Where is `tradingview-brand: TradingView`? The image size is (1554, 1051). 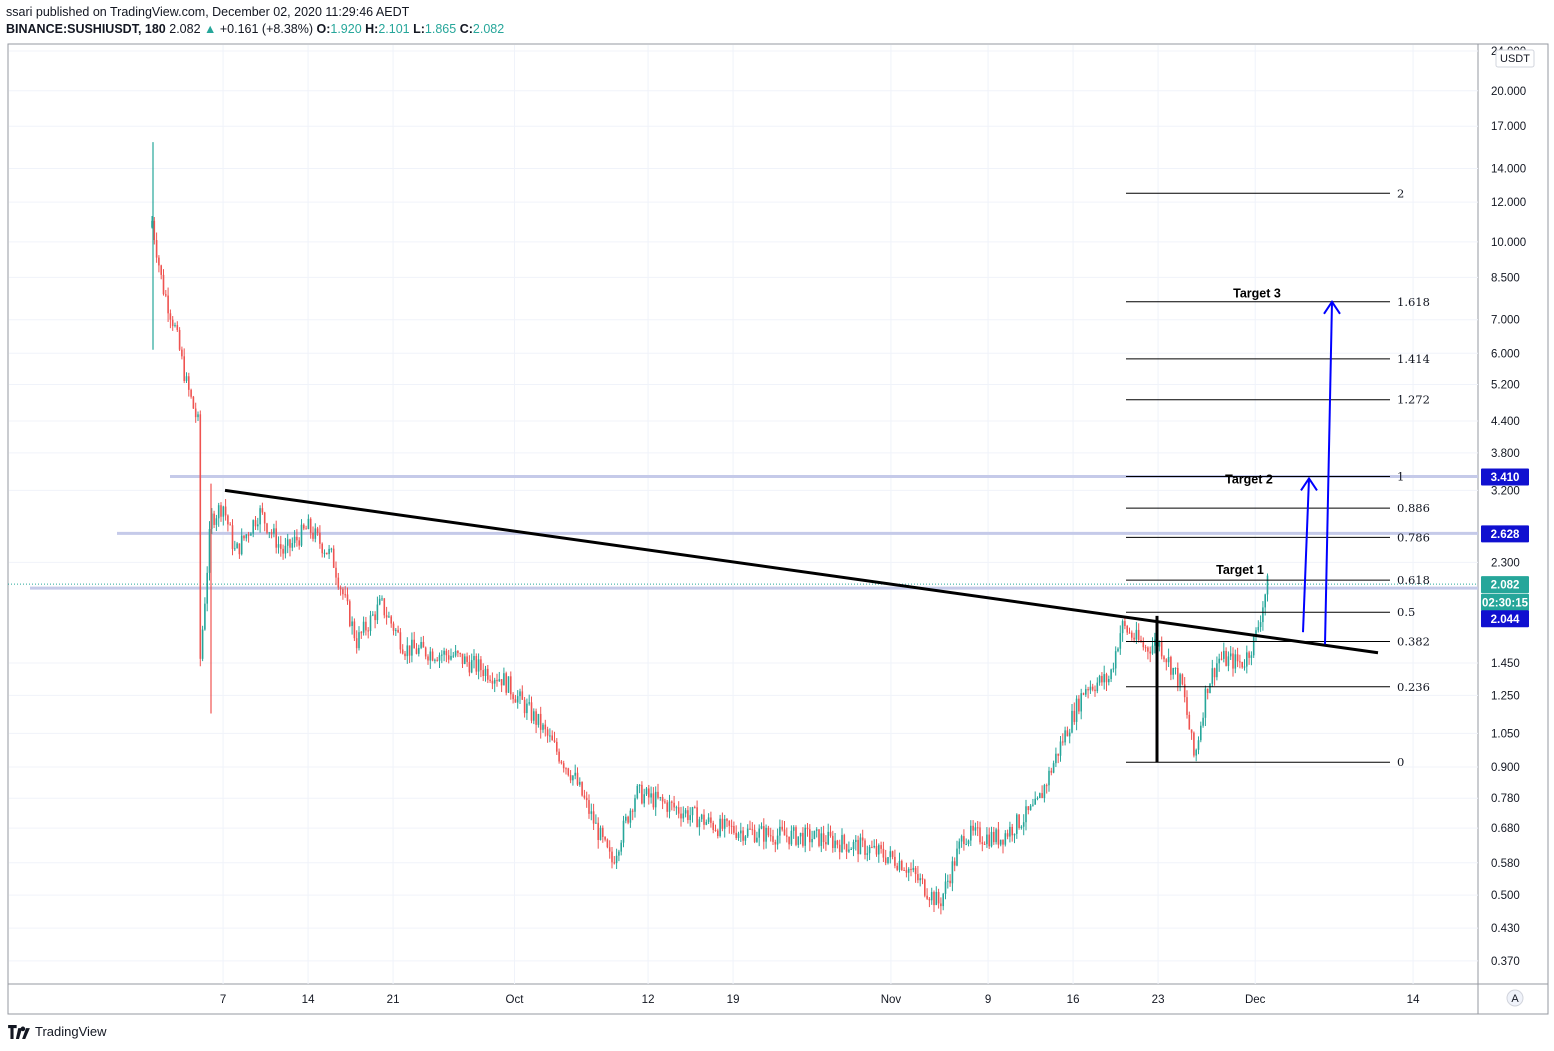
tradingview-brand: TradingView is located at coordinates (57, 1031).